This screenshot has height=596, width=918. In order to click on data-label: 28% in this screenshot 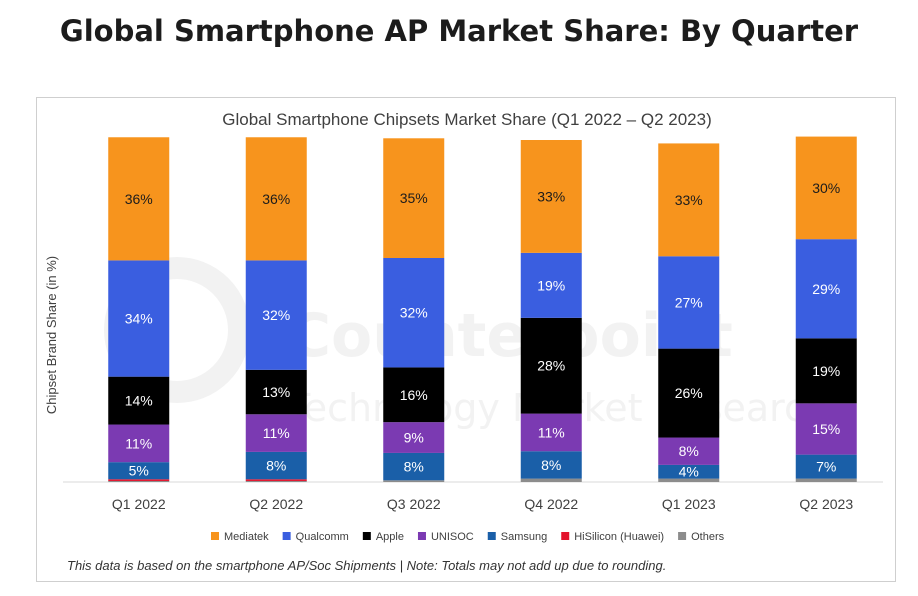, I will do `click(551, 366)`.